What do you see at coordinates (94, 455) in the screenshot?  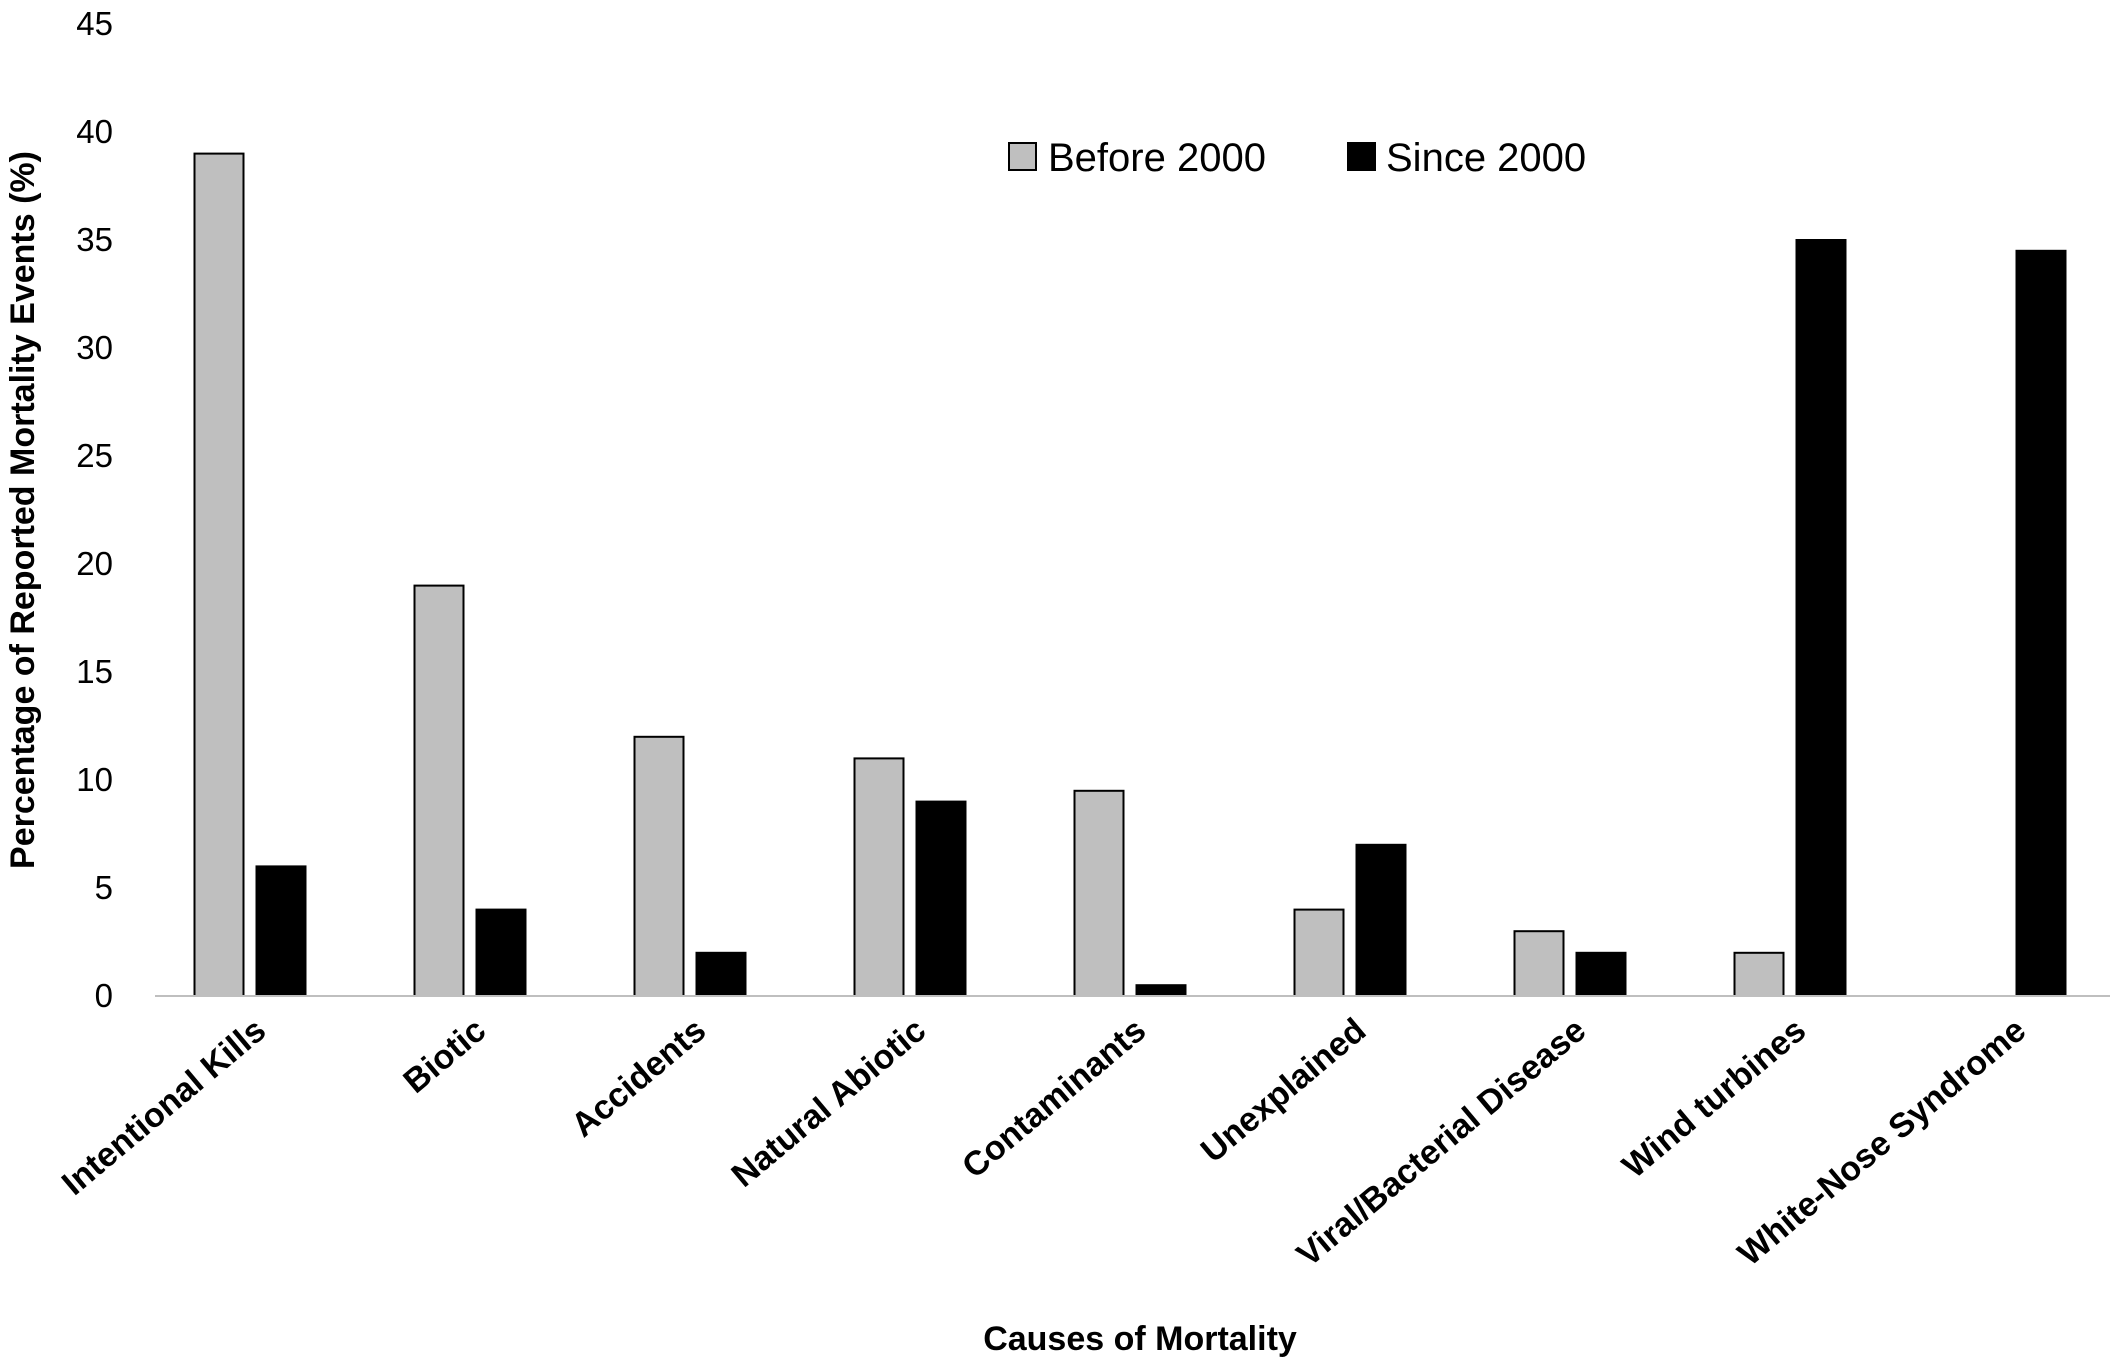 I see `y-tick-label-25: 25` at bounding box center [94, 455].